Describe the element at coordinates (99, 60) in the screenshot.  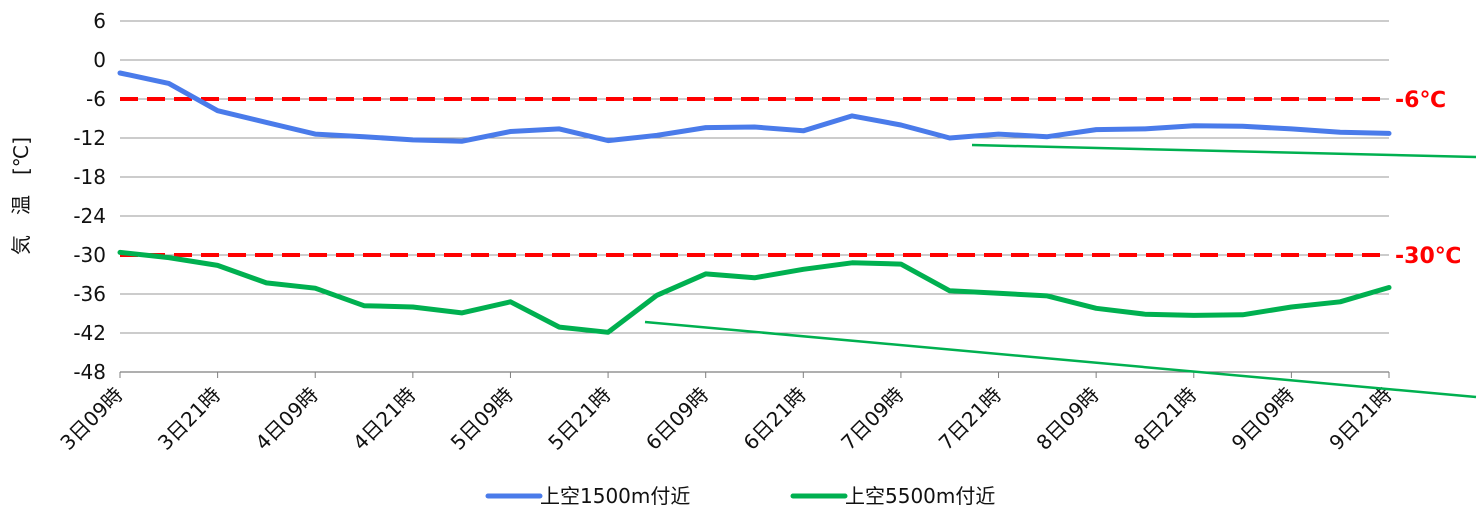
I see `y-tick-label: 0` at that location.